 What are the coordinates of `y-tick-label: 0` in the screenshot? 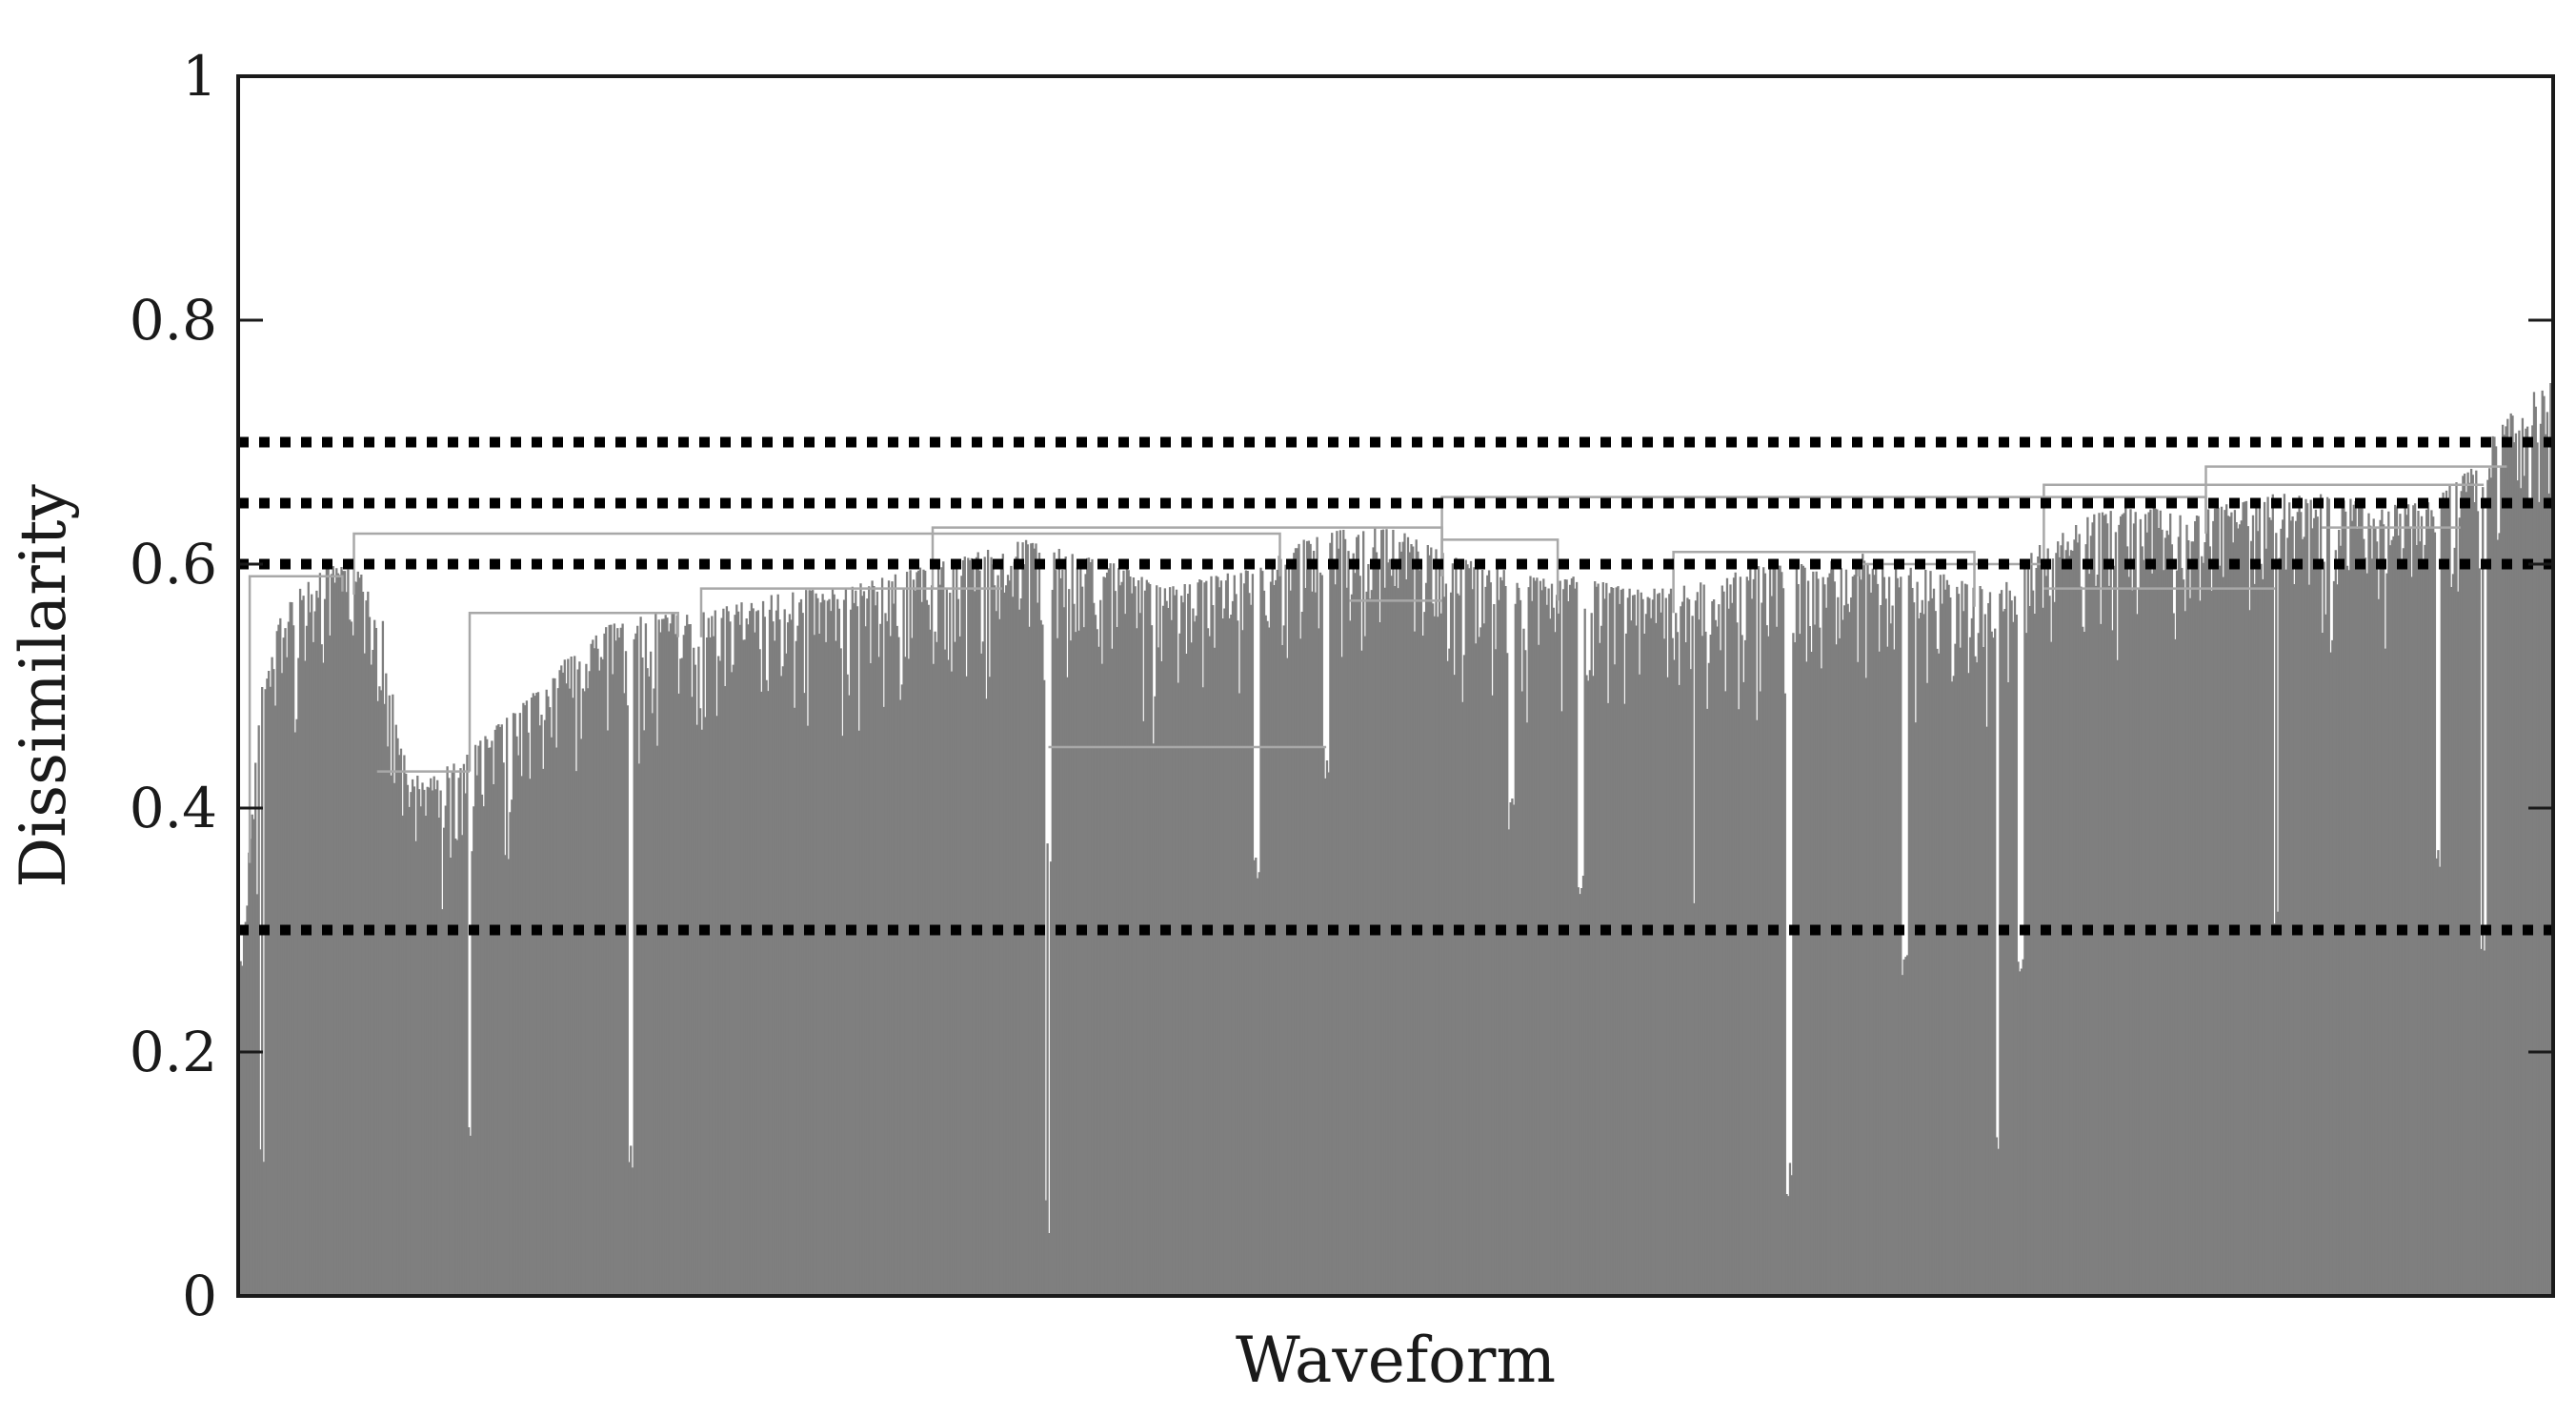 It's located at (199, 1296).